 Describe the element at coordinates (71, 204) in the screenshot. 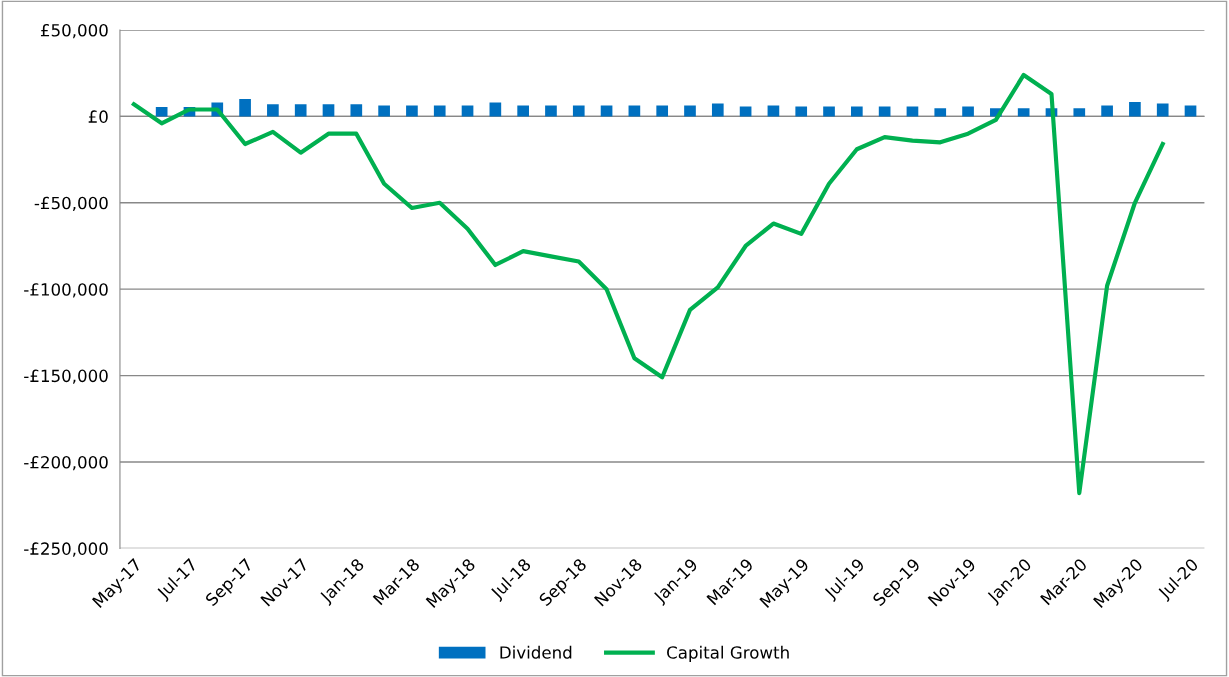

I see `y-tick-label: -£50,000` at that location.